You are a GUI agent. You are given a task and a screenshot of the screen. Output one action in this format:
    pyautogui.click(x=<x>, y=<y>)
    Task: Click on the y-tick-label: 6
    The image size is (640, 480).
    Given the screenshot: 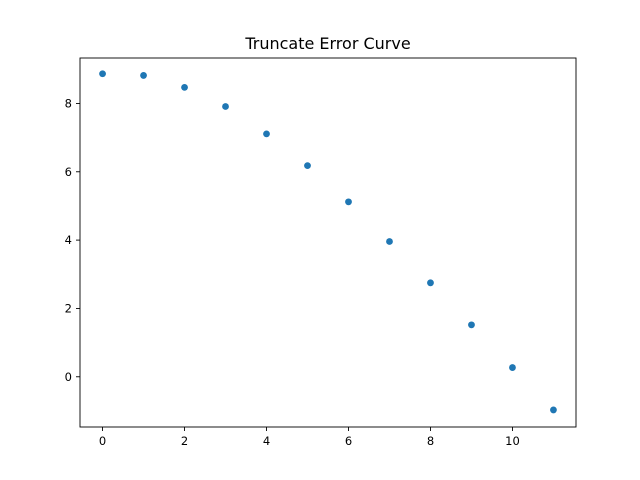 What is the action you would take?
    pyautogui.click(x=68, y=172)
    